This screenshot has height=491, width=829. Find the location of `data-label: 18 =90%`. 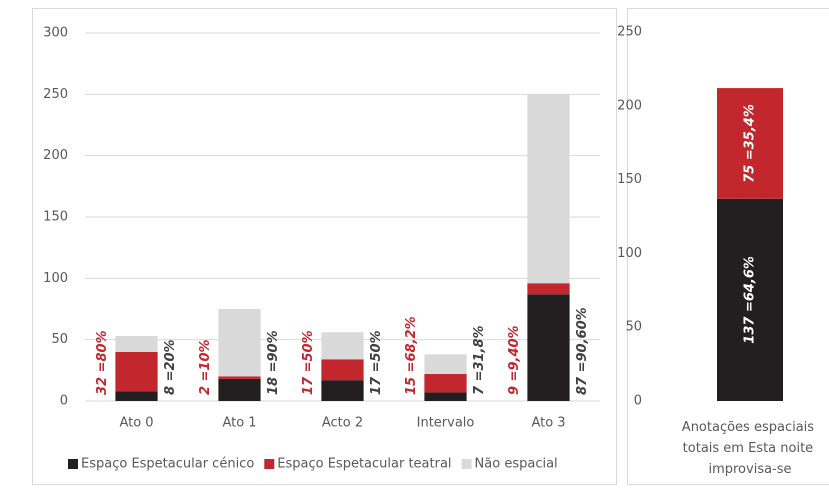

data-label: 18 =90% is located at coordinates (273, 362).